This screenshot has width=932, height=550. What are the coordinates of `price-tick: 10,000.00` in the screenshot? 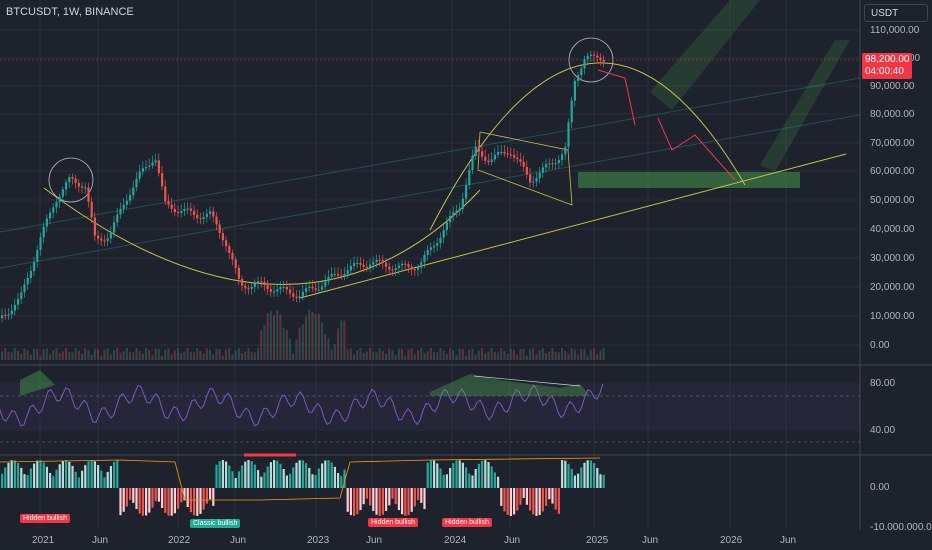 It's located at (892, 316).